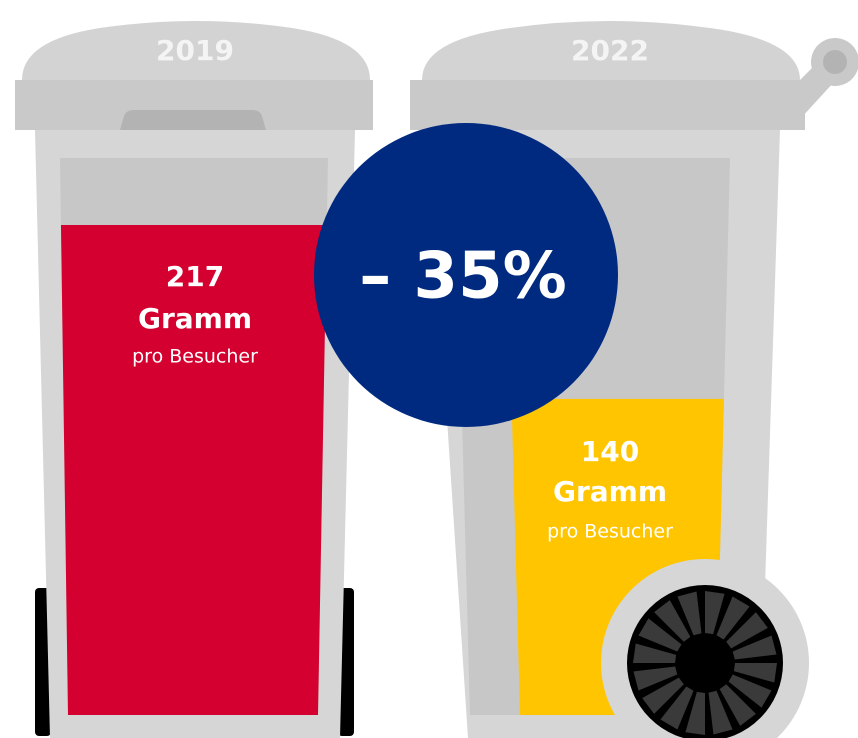 The height and width of the screenshot is (738, 858). I want to click on wheel, so click(43, 662).